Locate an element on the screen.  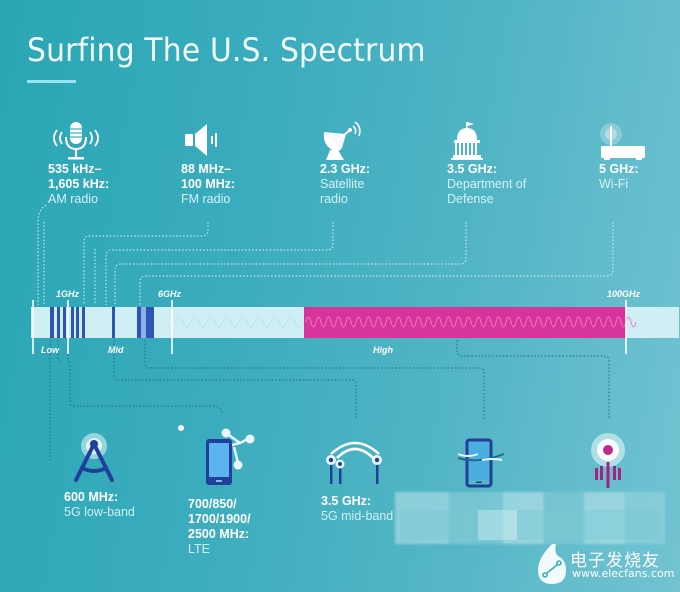
mmwave-antenna-icon is located at coordinates (608, 460).